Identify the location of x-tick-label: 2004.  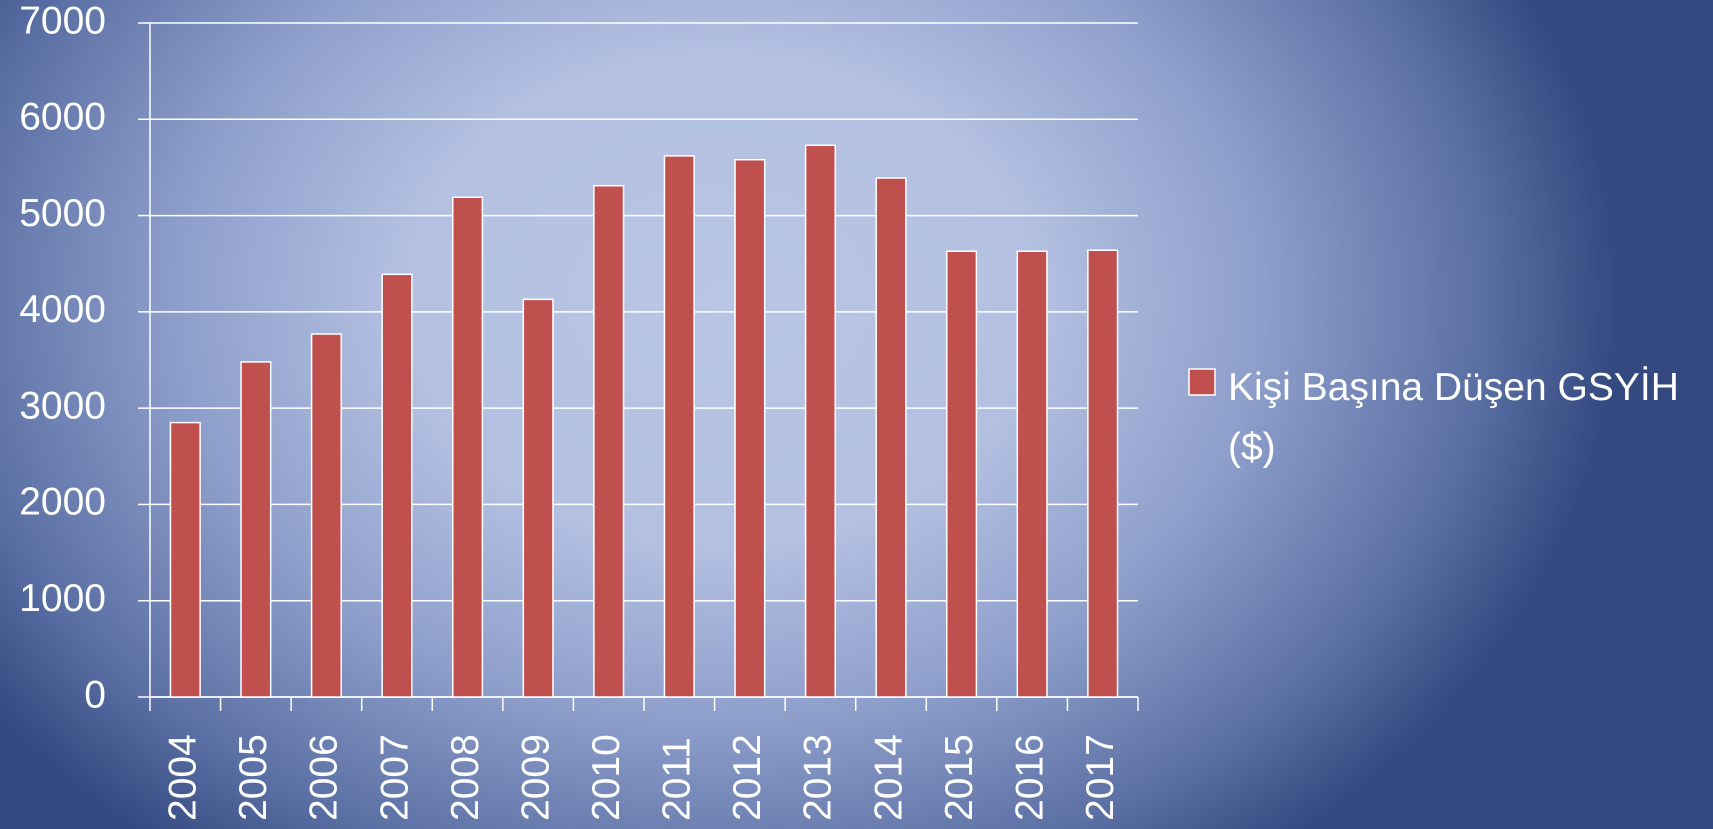
(183, 777).